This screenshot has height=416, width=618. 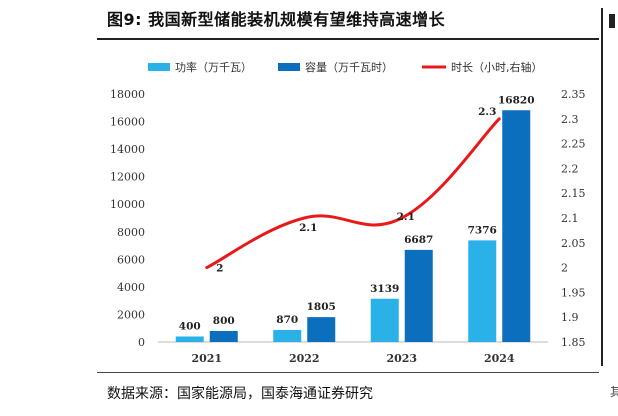 I want to click on y-right-tick-label: 2.2, so click(x=570, y=168).